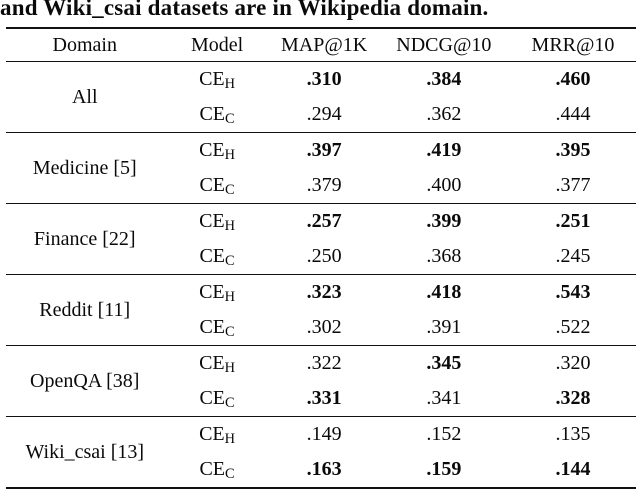 Image resolution: width=640 pixels, height=492 pixels. I want to click on table-header: Domain Model MAP@1K NDCG@10 MRR@10, so click(321, 45).